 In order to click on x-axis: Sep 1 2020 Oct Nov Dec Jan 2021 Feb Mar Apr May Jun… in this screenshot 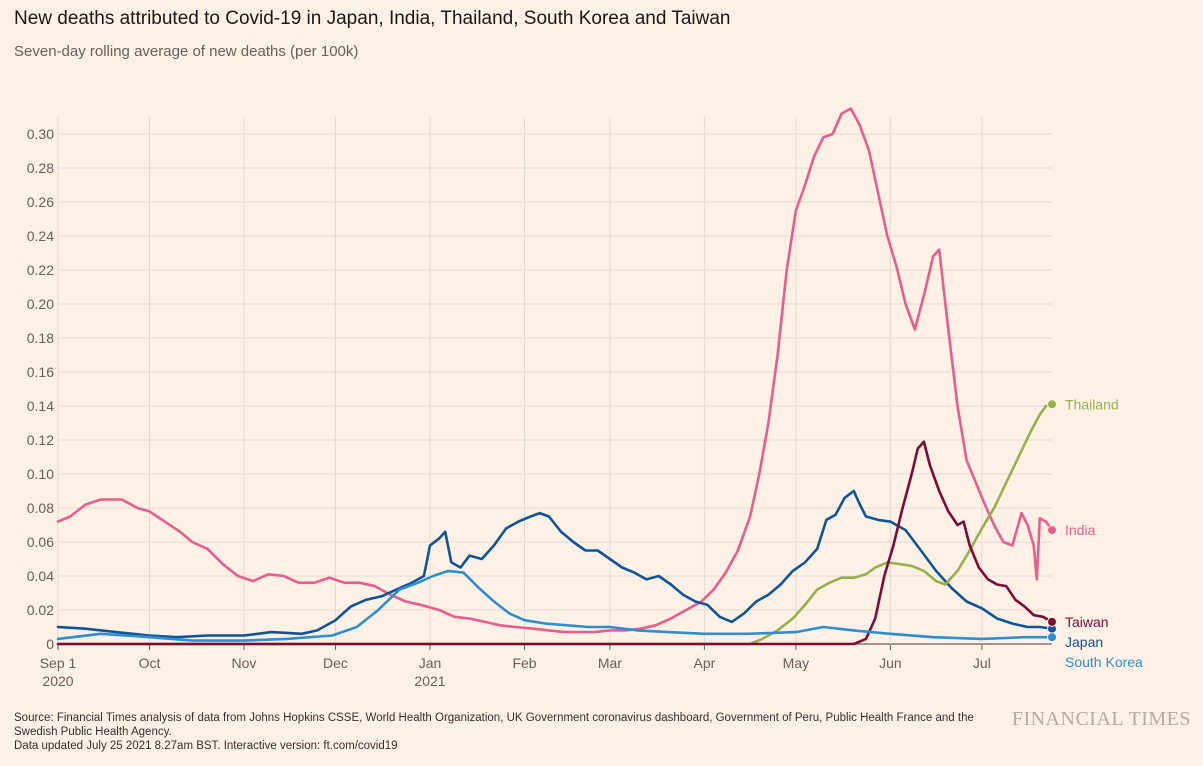, I will do `click(515, 666)`.